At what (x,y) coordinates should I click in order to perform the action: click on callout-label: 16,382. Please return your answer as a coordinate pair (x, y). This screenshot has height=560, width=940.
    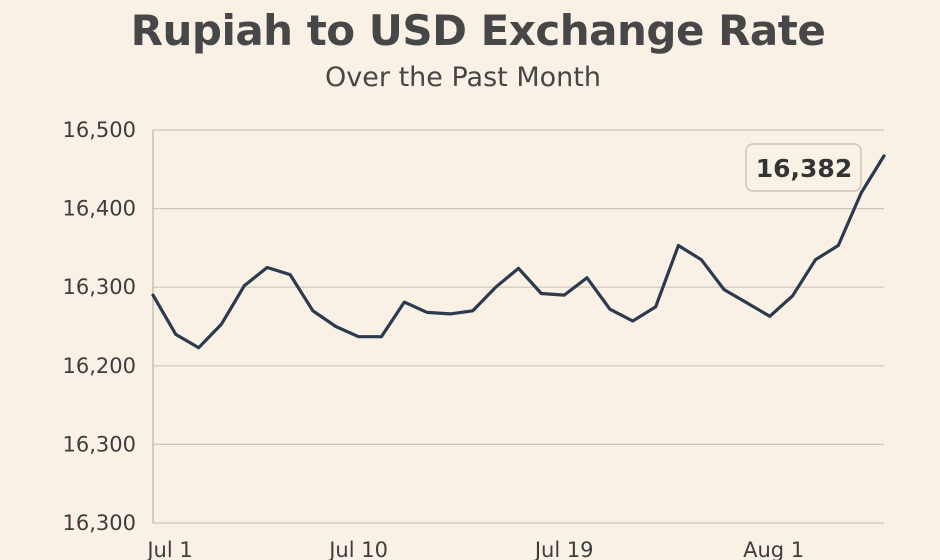
    Looking at the image, I should click on (804, 168).